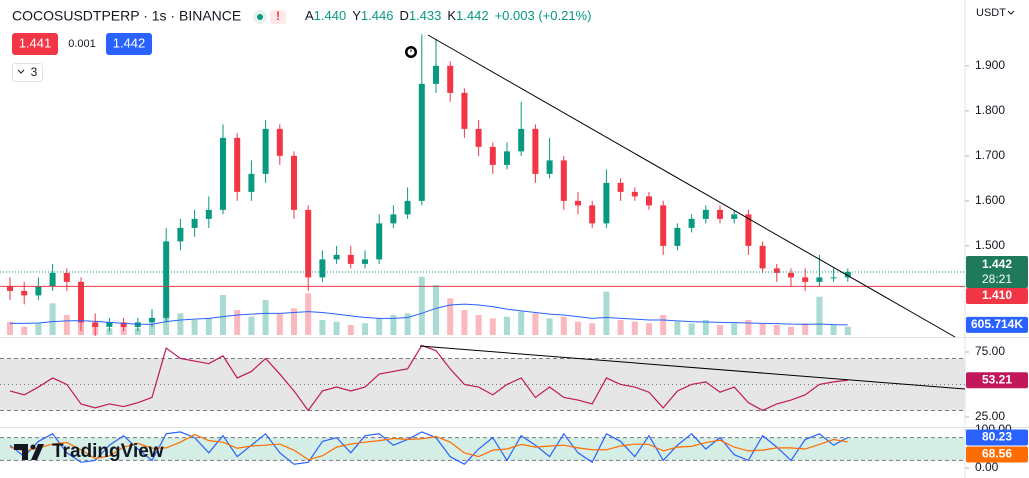 The width and height of the screenshot is (1029, 478). Describe the element at coordinates (997, 264) in the screenshot. I see `last-price: 1.442` at that location.